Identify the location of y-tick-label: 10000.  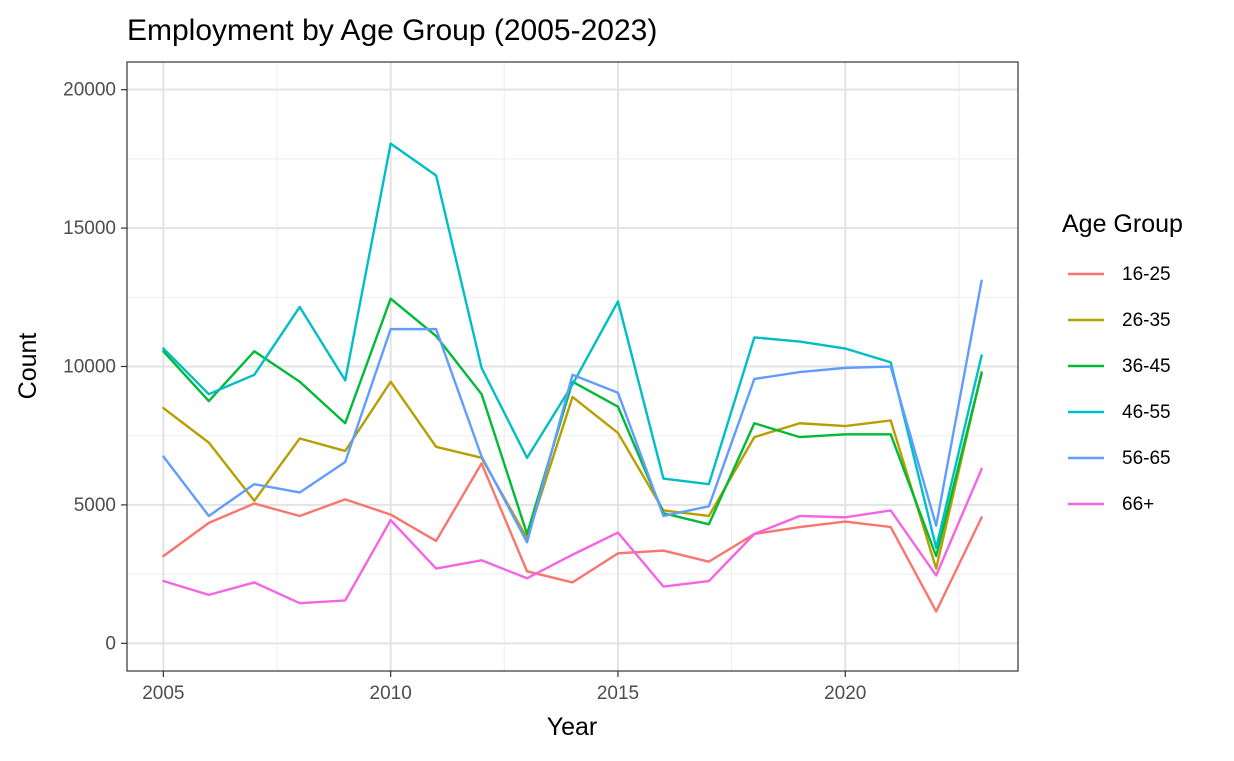
(89, 367).